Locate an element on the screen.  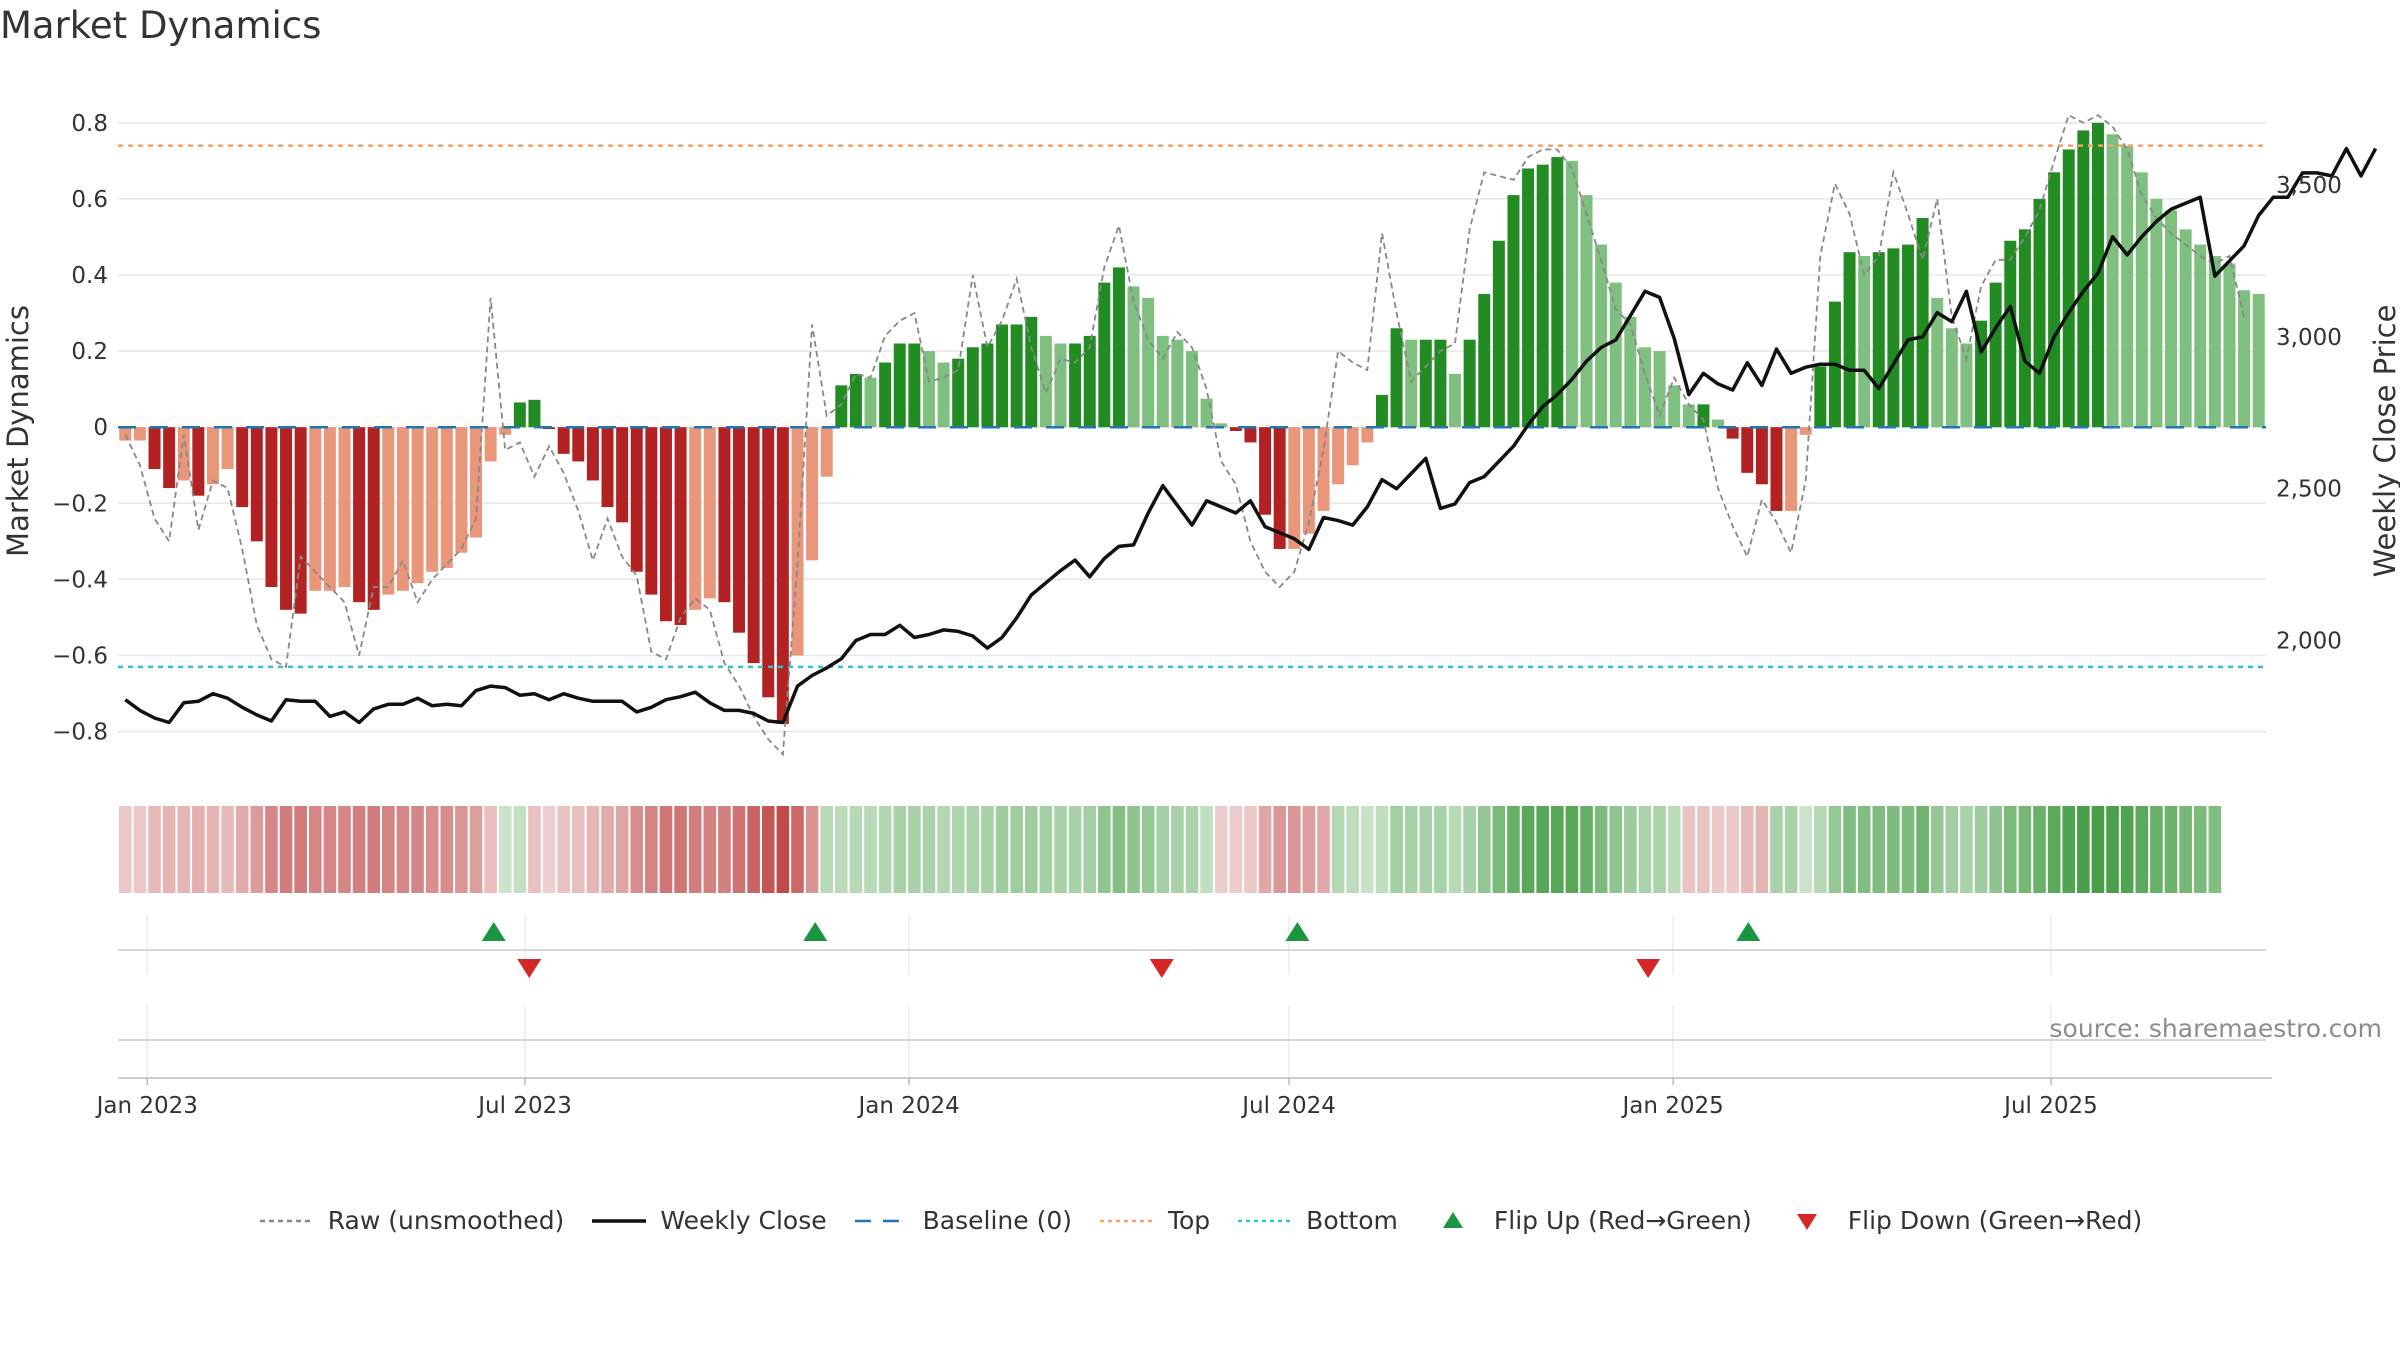
legend-item: Bottom is located at coordinates (1317, 1220).